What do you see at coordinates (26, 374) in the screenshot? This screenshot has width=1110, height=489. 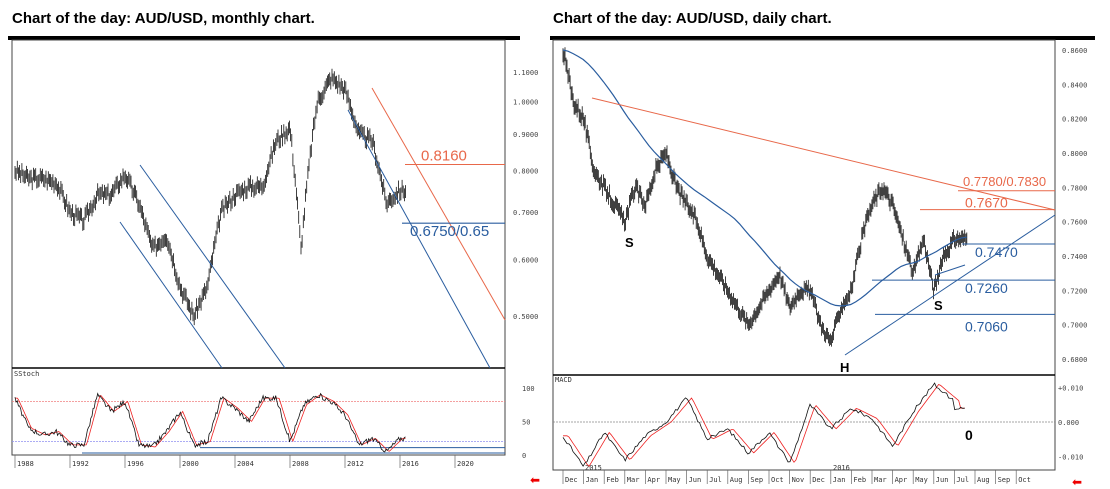 I see `stoch-label: SStoch` at bounding box center [26, 374].